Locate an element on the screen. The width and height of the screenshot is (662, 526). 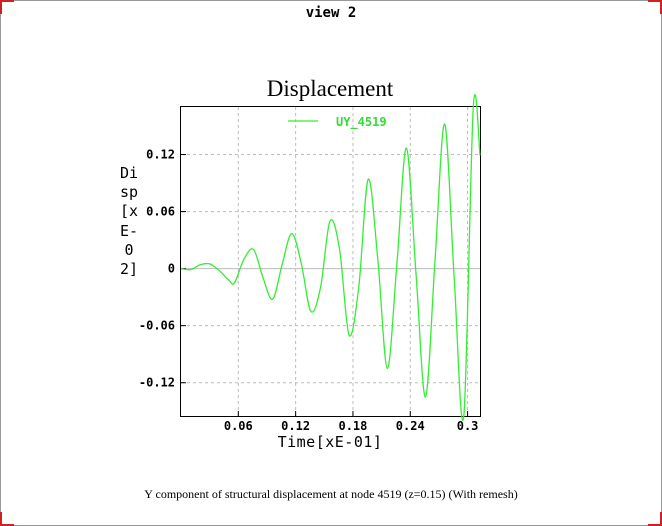
y-tick-label: -0.12 is located at coordinates (157, 383).